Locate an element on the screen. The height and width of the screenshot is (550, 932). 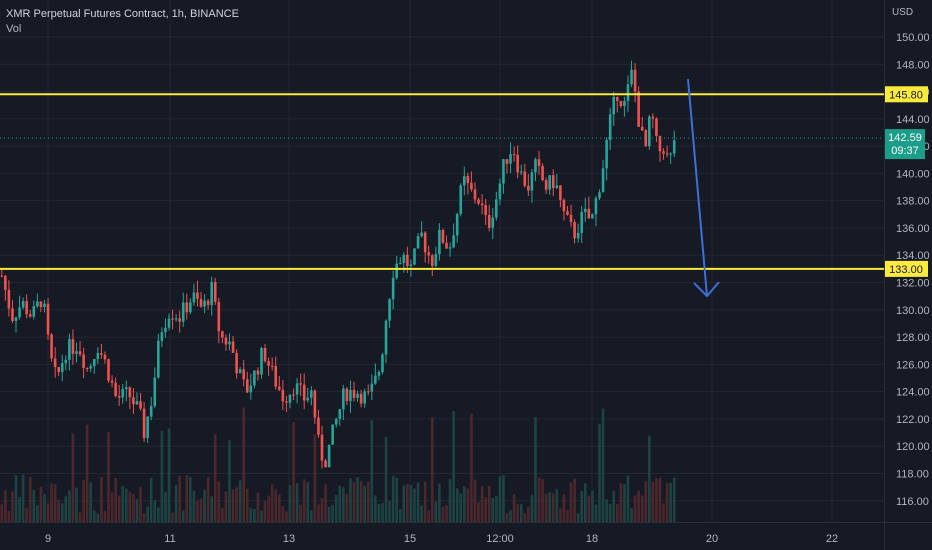
y-tick-label: 138.00 is located at coordinates (913, 202).